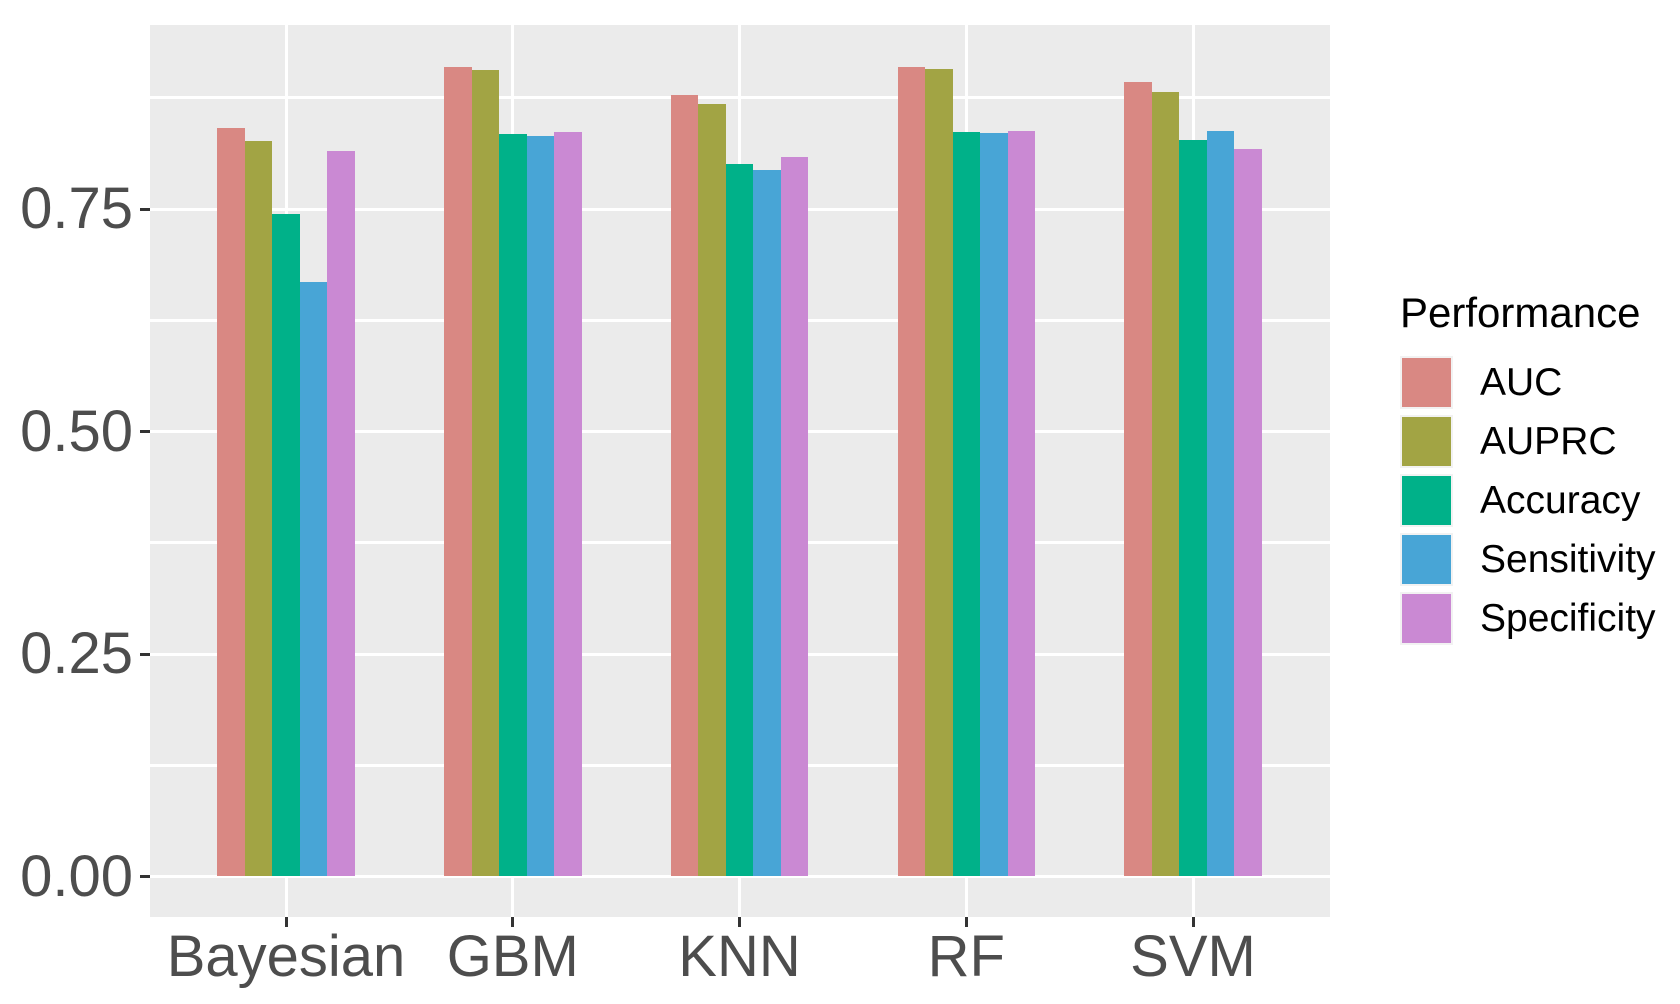  Describe the element at coordinates (1193, 956) in the screenshot. I see `x-tick-label-svm: SVM` at that location.